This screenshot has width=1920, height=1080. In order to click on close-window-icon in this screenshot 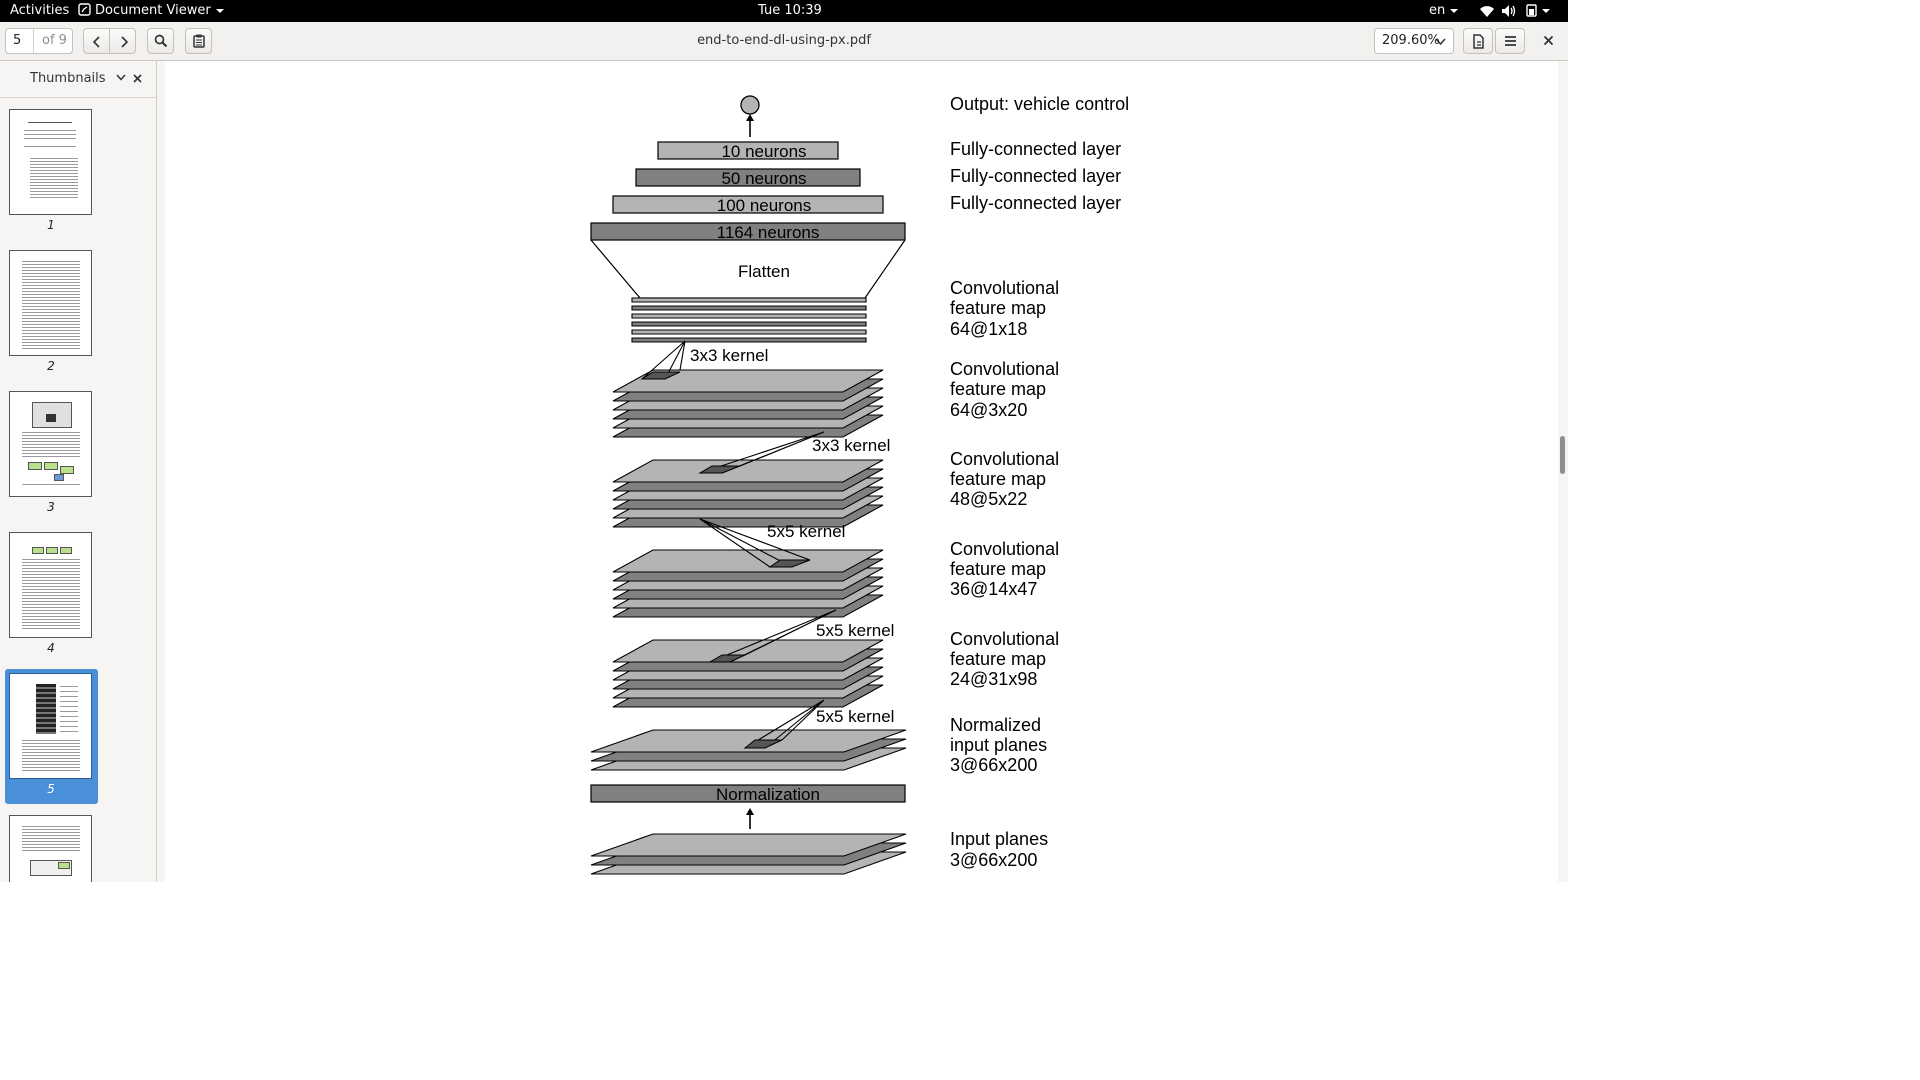, I will do `click(1548, 40)`.